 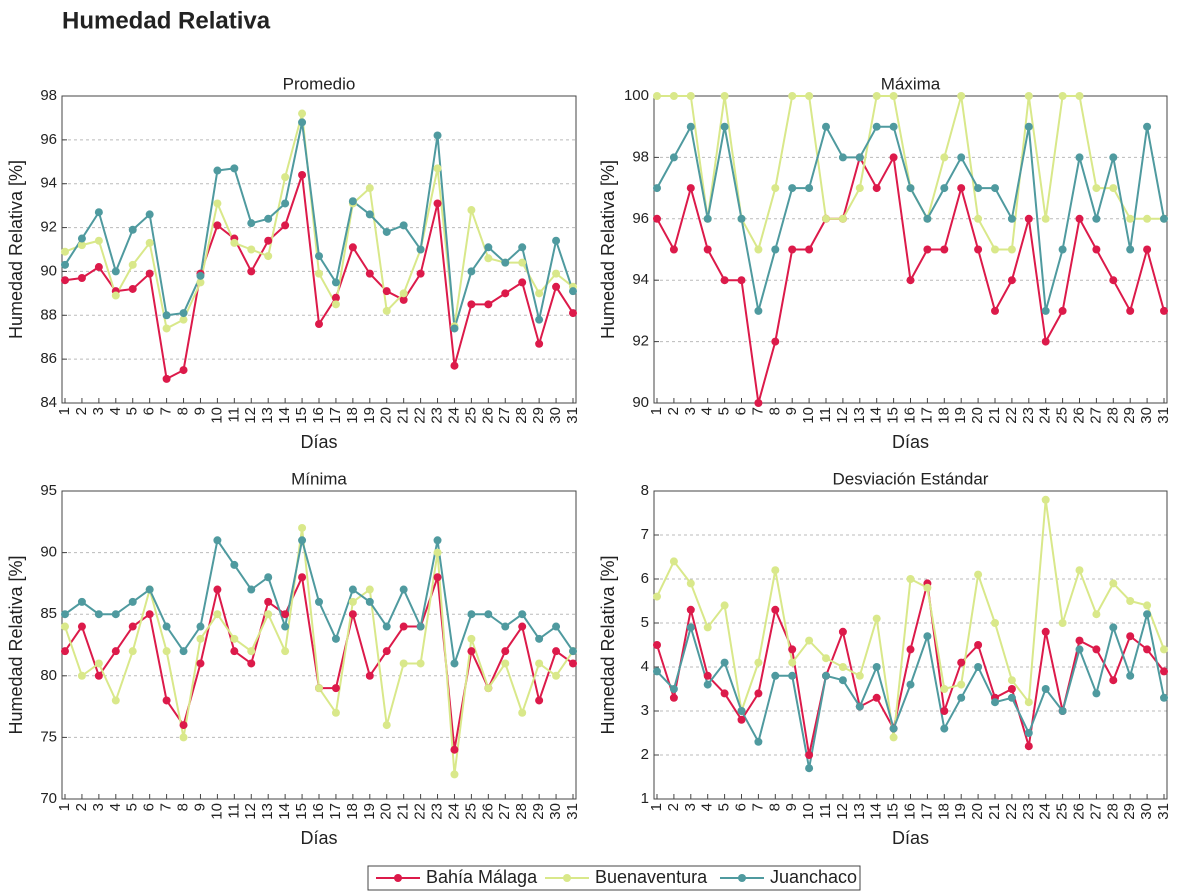 I want to click on legend-label: Bahía Málaga, so click(x=482, y=877).